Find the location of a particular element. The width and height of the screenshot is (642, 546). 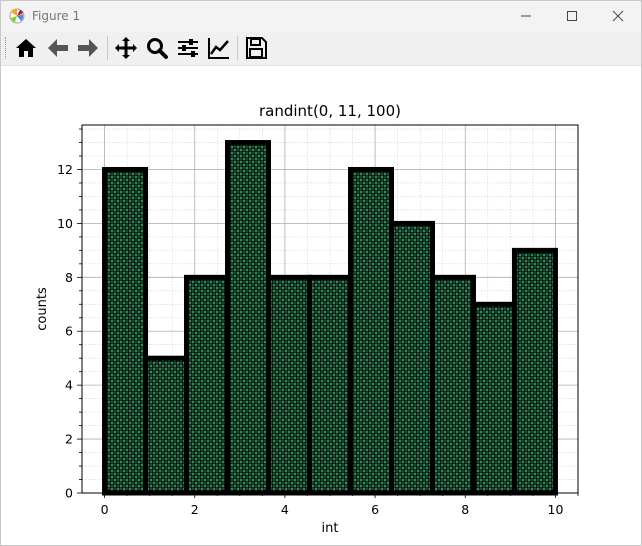

x-tick-label: 2 is located at coordinates (195, 509).